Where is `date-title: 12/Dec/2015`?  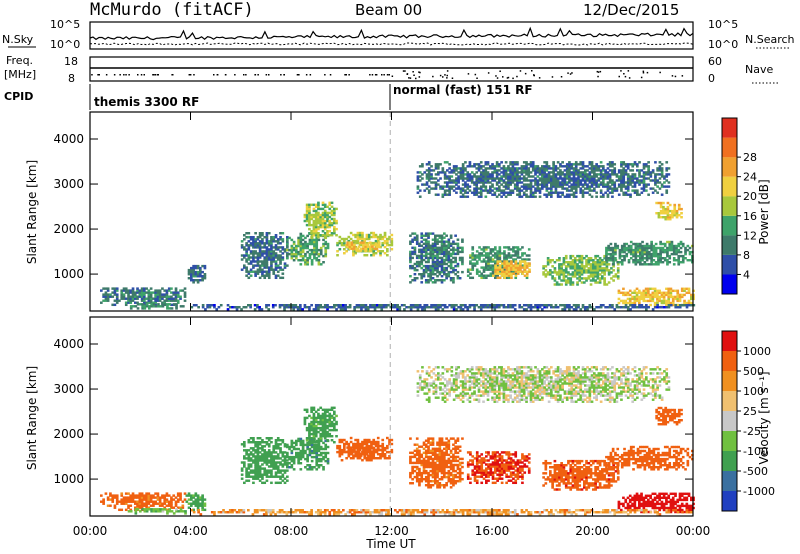 date-title: 12/Dec/2015 is located at coordinates (631, 10).